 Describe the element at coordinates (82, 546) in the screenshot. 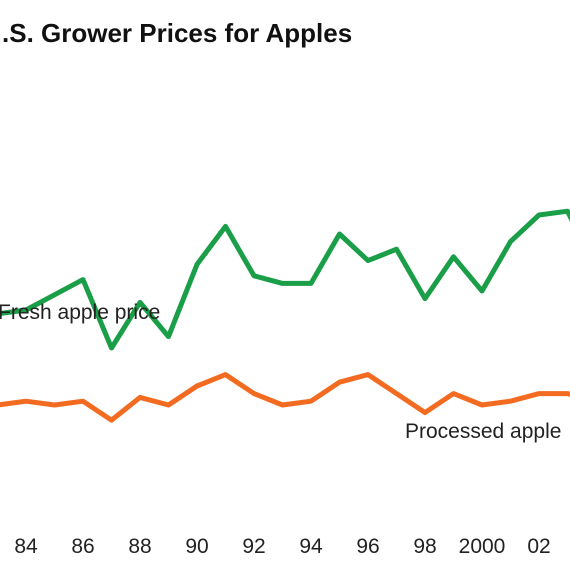

I see `x-tick-label: 86` at that location.